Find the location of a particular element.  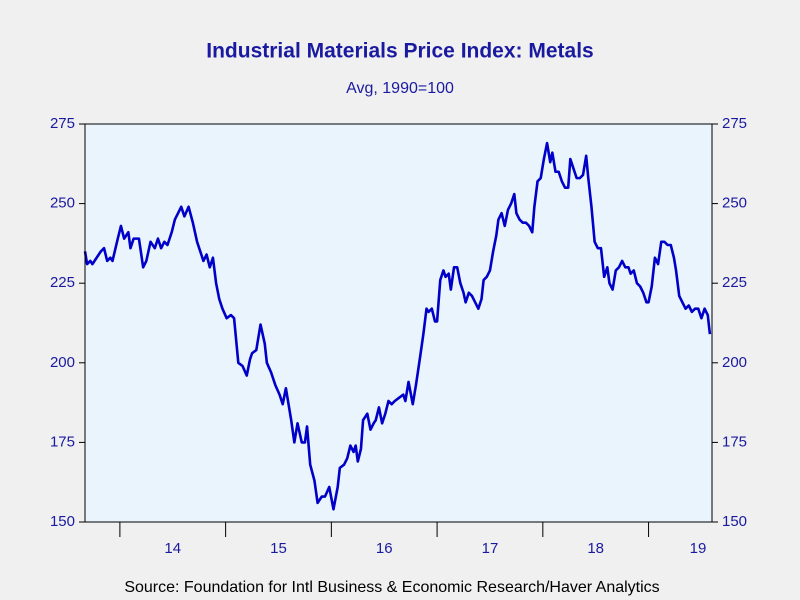

x-tick-label: 14 is located at coordinates (172, 548).